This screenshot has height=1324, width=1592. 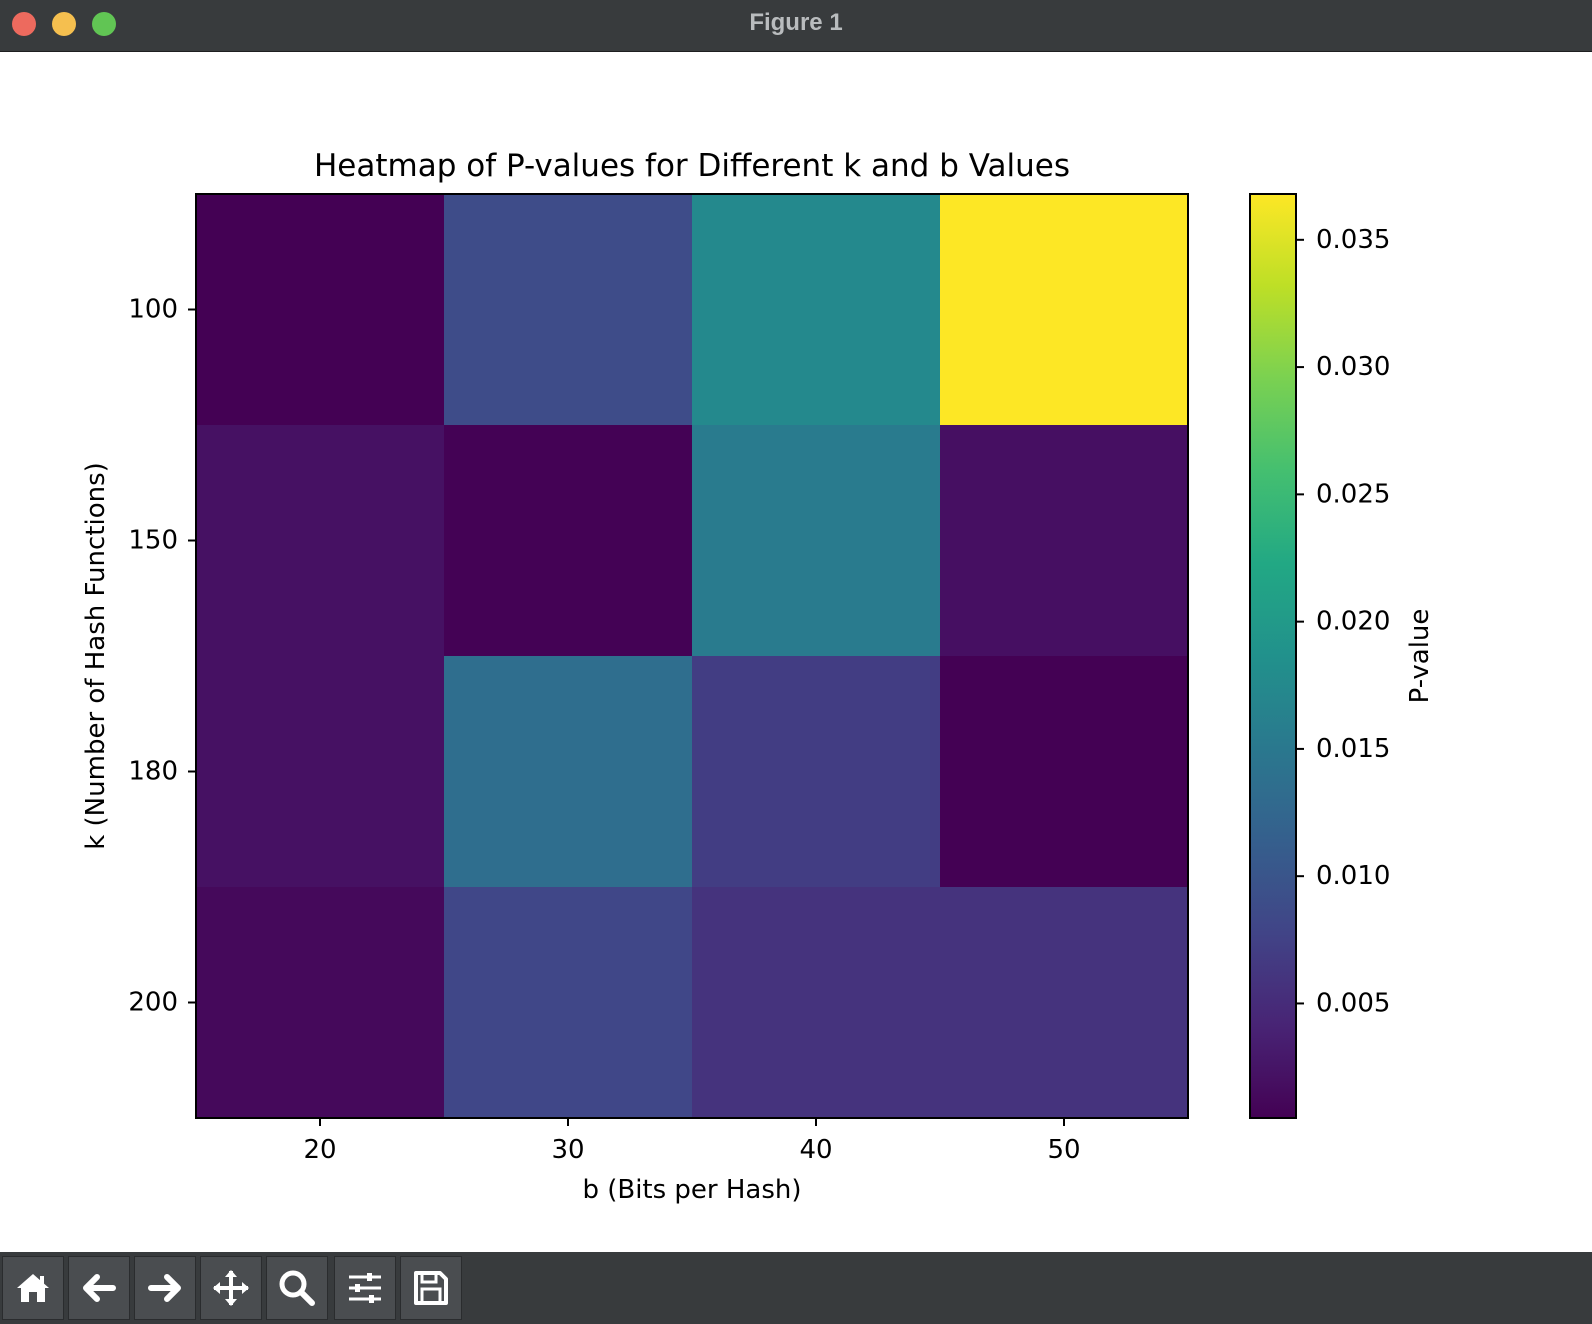 I want to click on y-tick-label: 200, so click(x=153, y=1003).